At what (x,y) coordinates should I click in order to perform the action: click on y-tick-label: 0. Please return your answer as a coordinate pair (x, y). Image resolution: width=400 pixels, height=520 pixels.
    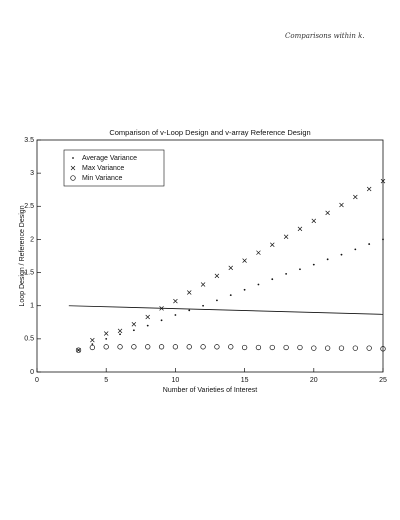
    Looking at the image, I should click on (32, 372).